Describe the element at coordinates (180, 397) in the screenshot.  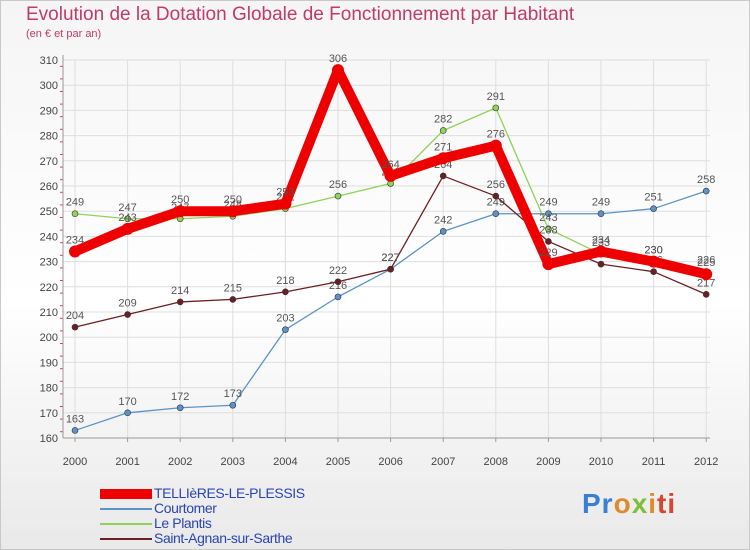
I see `data-label: 172` at that location.